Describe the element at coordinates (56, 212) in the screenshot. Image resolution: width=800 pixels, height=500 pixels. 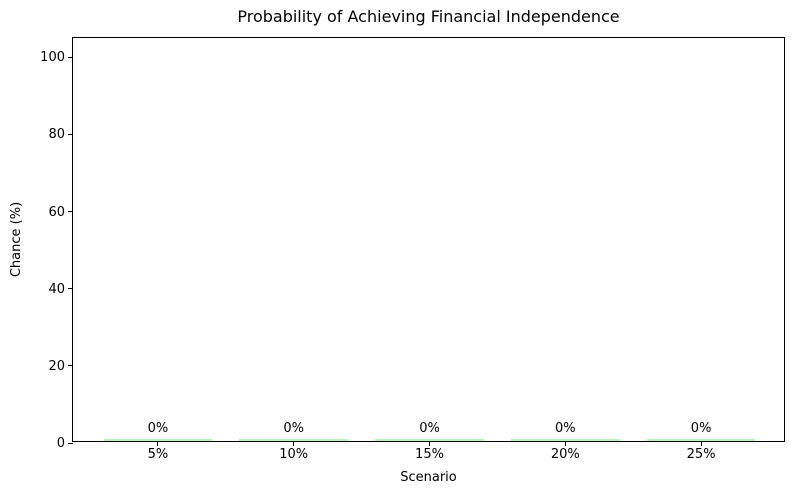
I see `y-tick-label: 60` at that location.